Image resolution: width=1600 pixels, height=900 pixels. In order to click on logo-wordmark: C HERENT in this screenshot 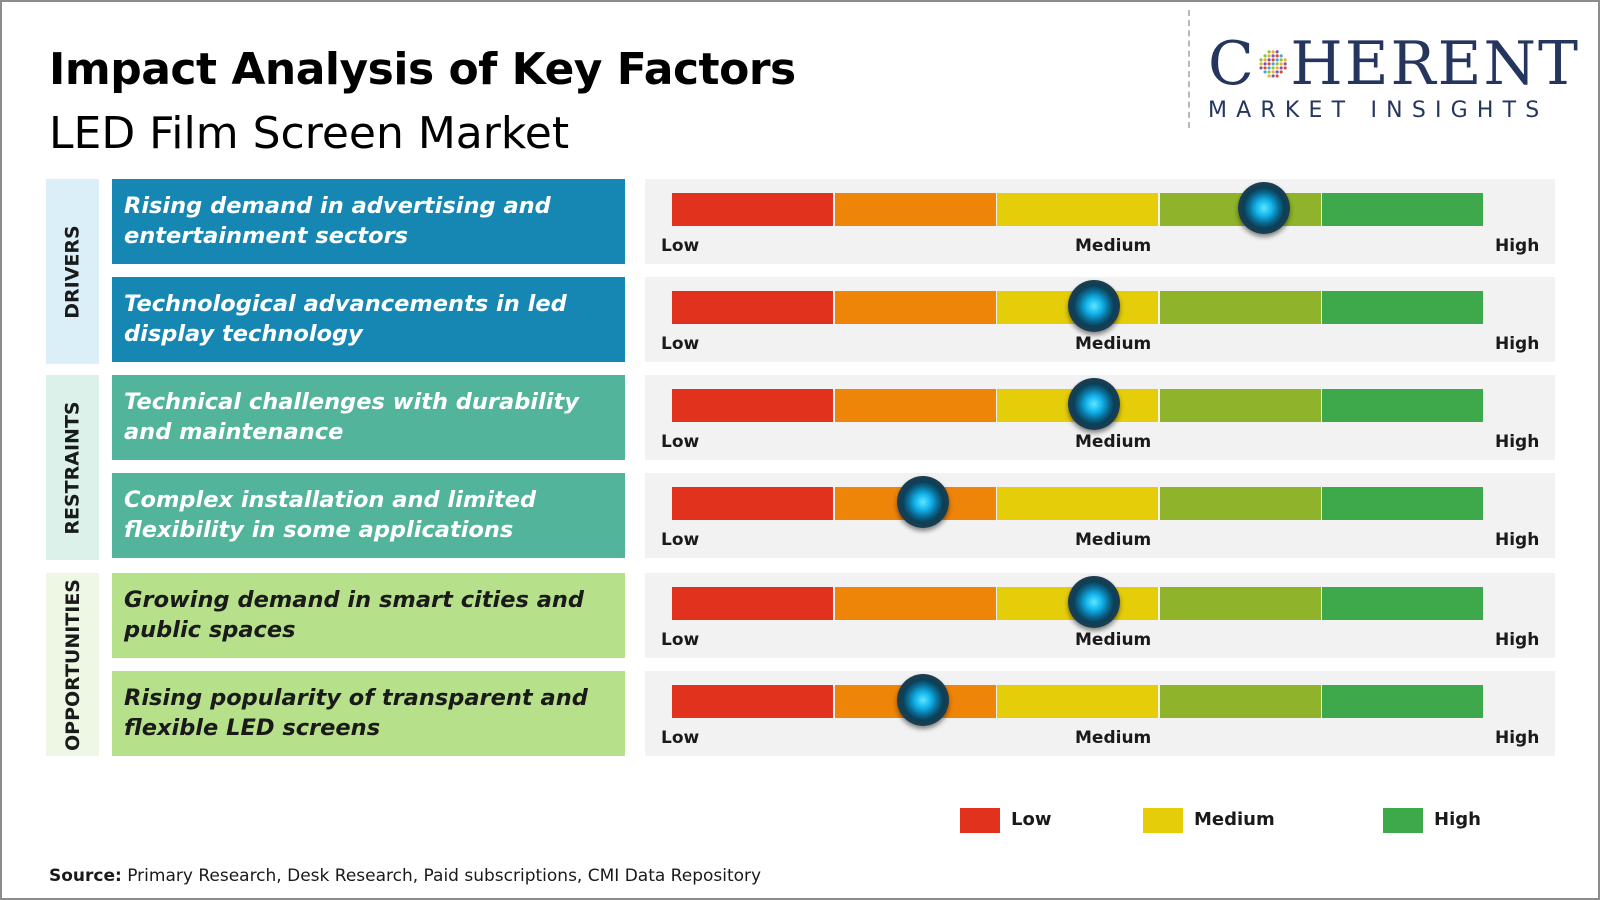, I will do `click(1394, 64)`.